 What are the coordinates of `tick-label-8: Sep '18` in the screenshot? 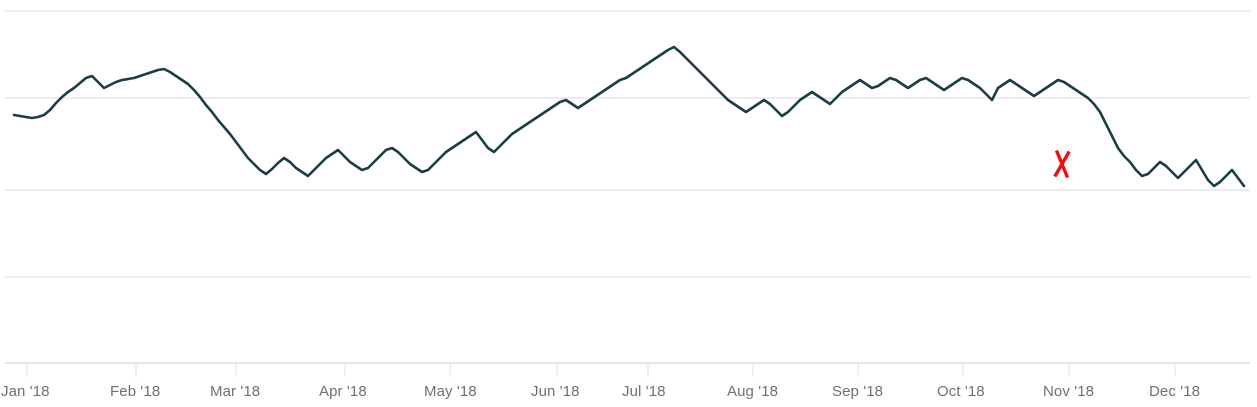 It's located at (857, 391).